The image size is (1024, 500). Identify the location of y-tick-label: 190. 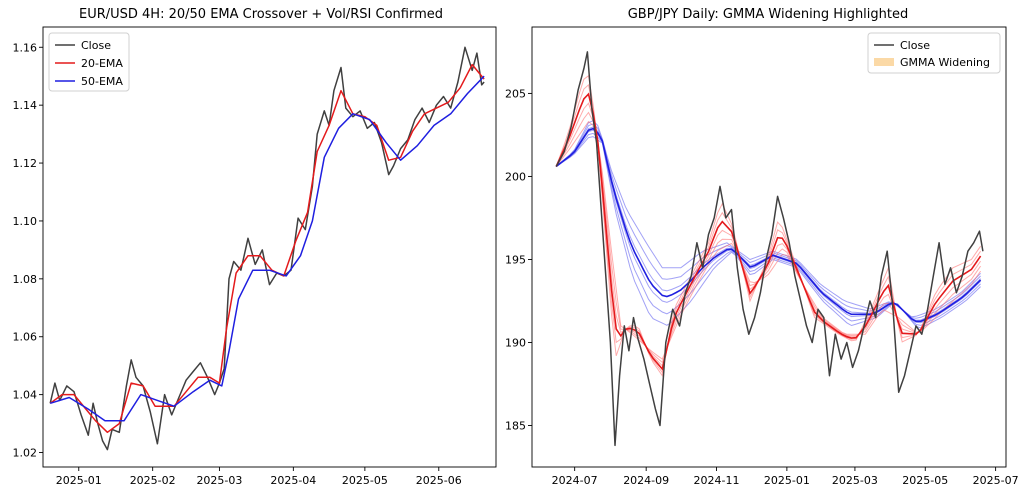
(515, 342).